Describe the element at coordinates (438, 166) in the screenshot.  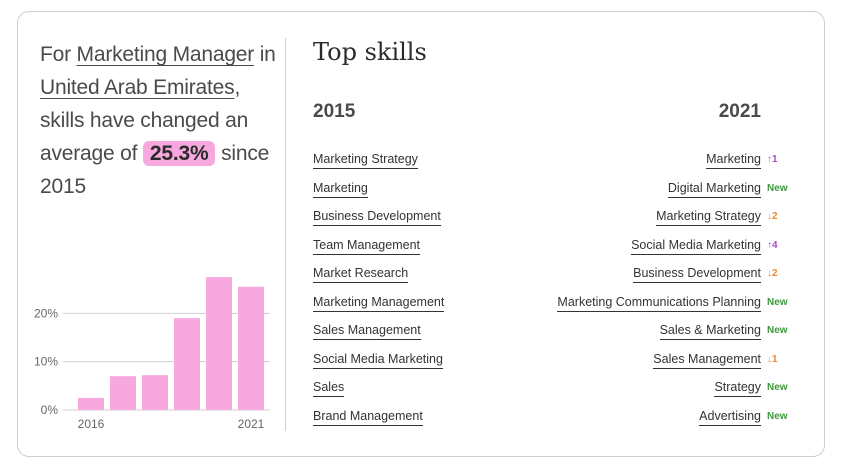
I see `skill-2015-item: Marketing Strategy` at that location.